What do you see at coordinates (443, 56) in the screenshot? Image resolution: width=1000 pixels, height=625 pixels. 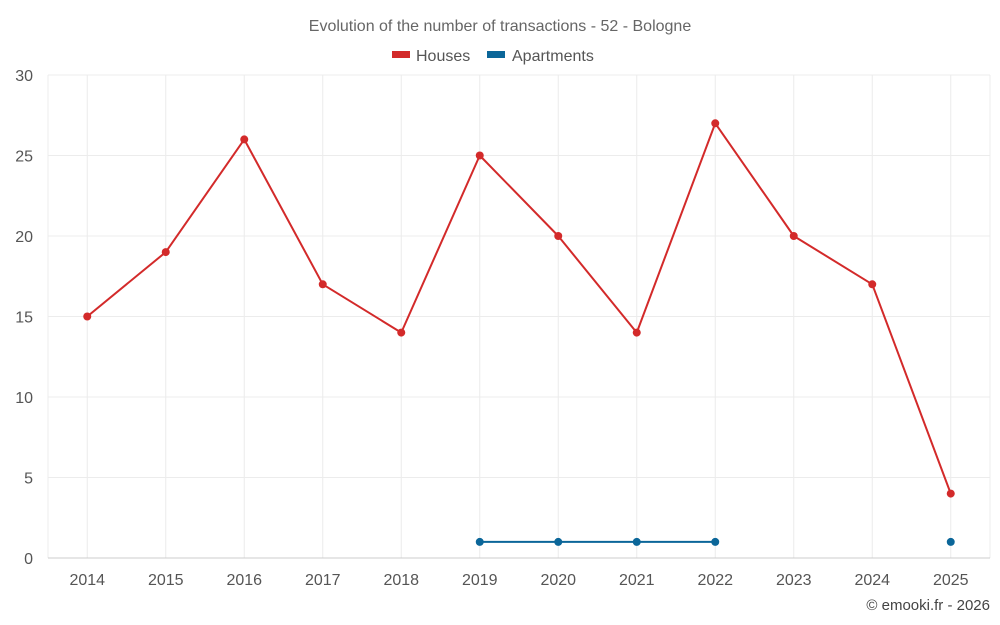 I see `legend-label-houses: Houses` at bounding box center [443, 56].